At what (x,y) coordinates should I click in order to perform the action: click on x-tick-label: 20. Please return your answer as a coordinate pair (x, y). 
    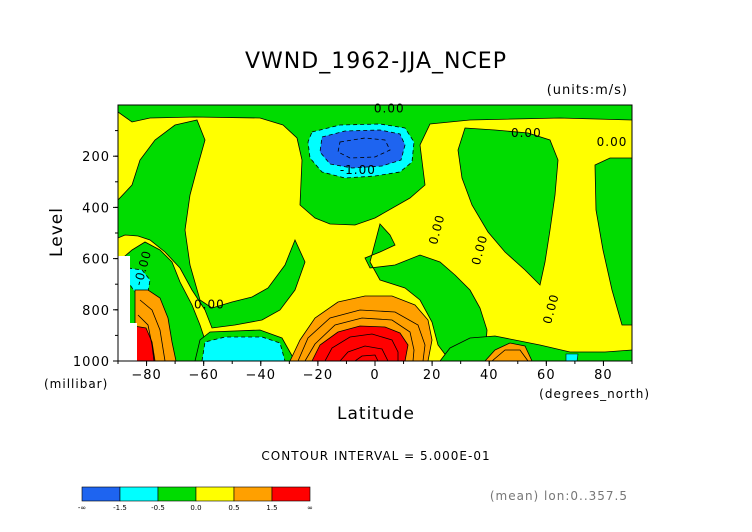
    Looking at the image, I should click on (432, 375).